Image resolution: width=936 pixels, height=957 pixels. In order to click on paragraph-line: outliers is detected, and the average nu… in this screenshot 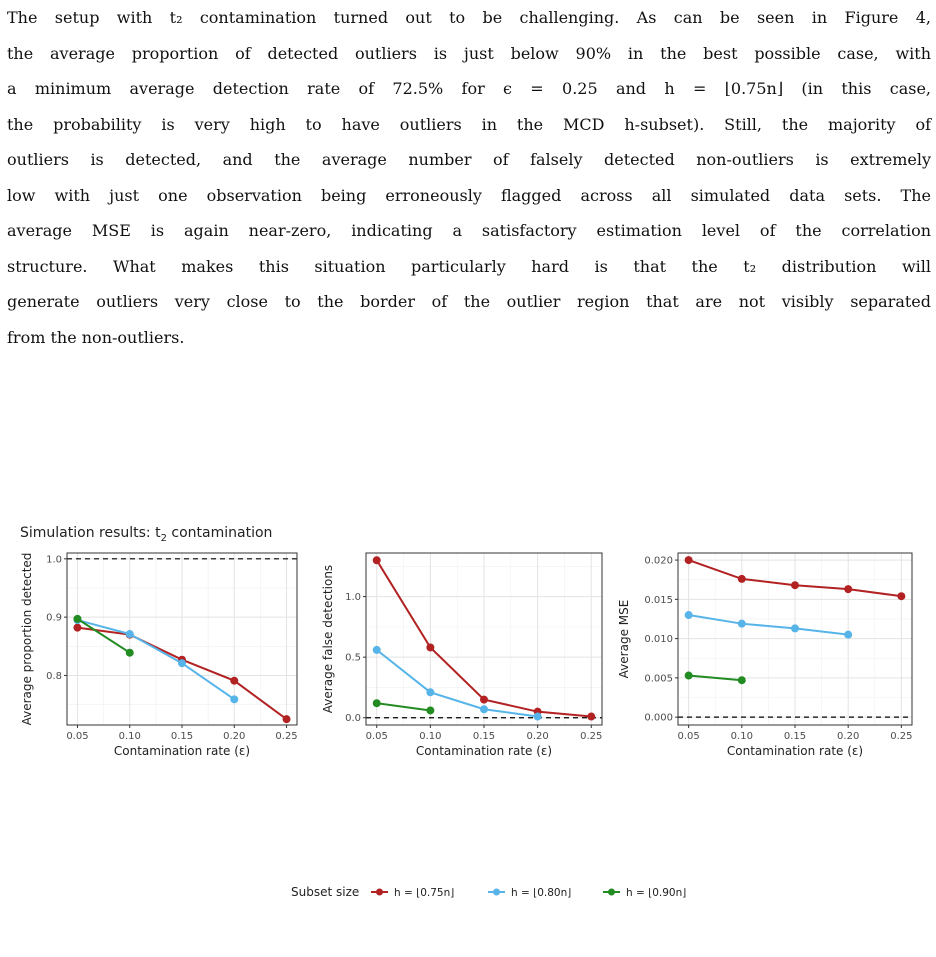, I will do `click(469, 159)`.